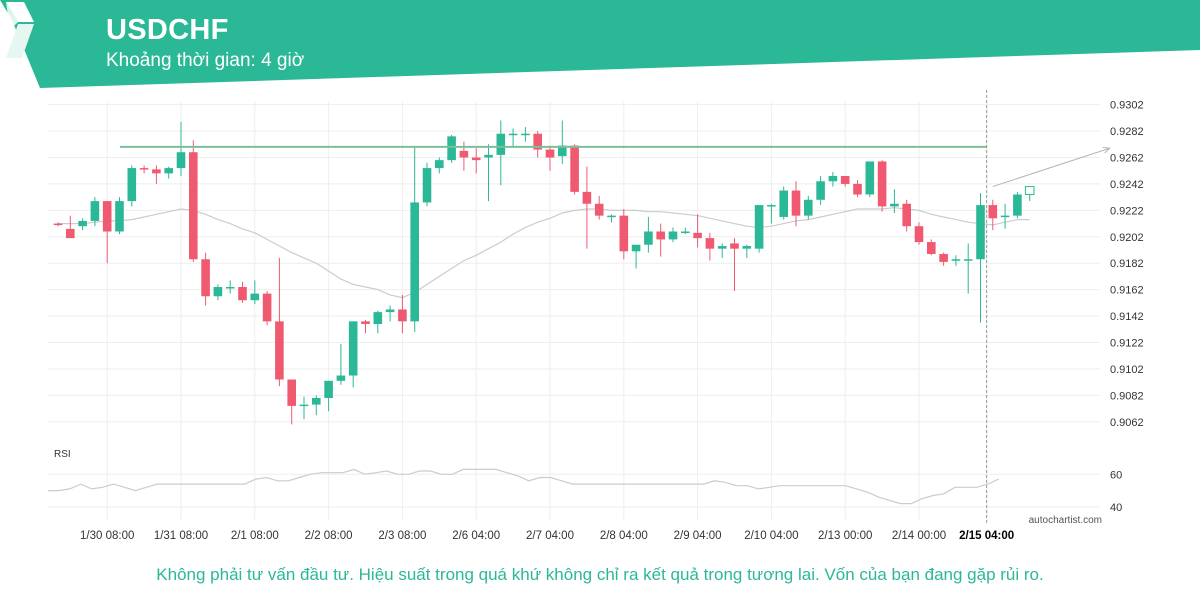 The image size is (1200, 600). Describe the element at coordinates (1106, 150) in the screenshot. I see `forecast-arrowhead` at that location.